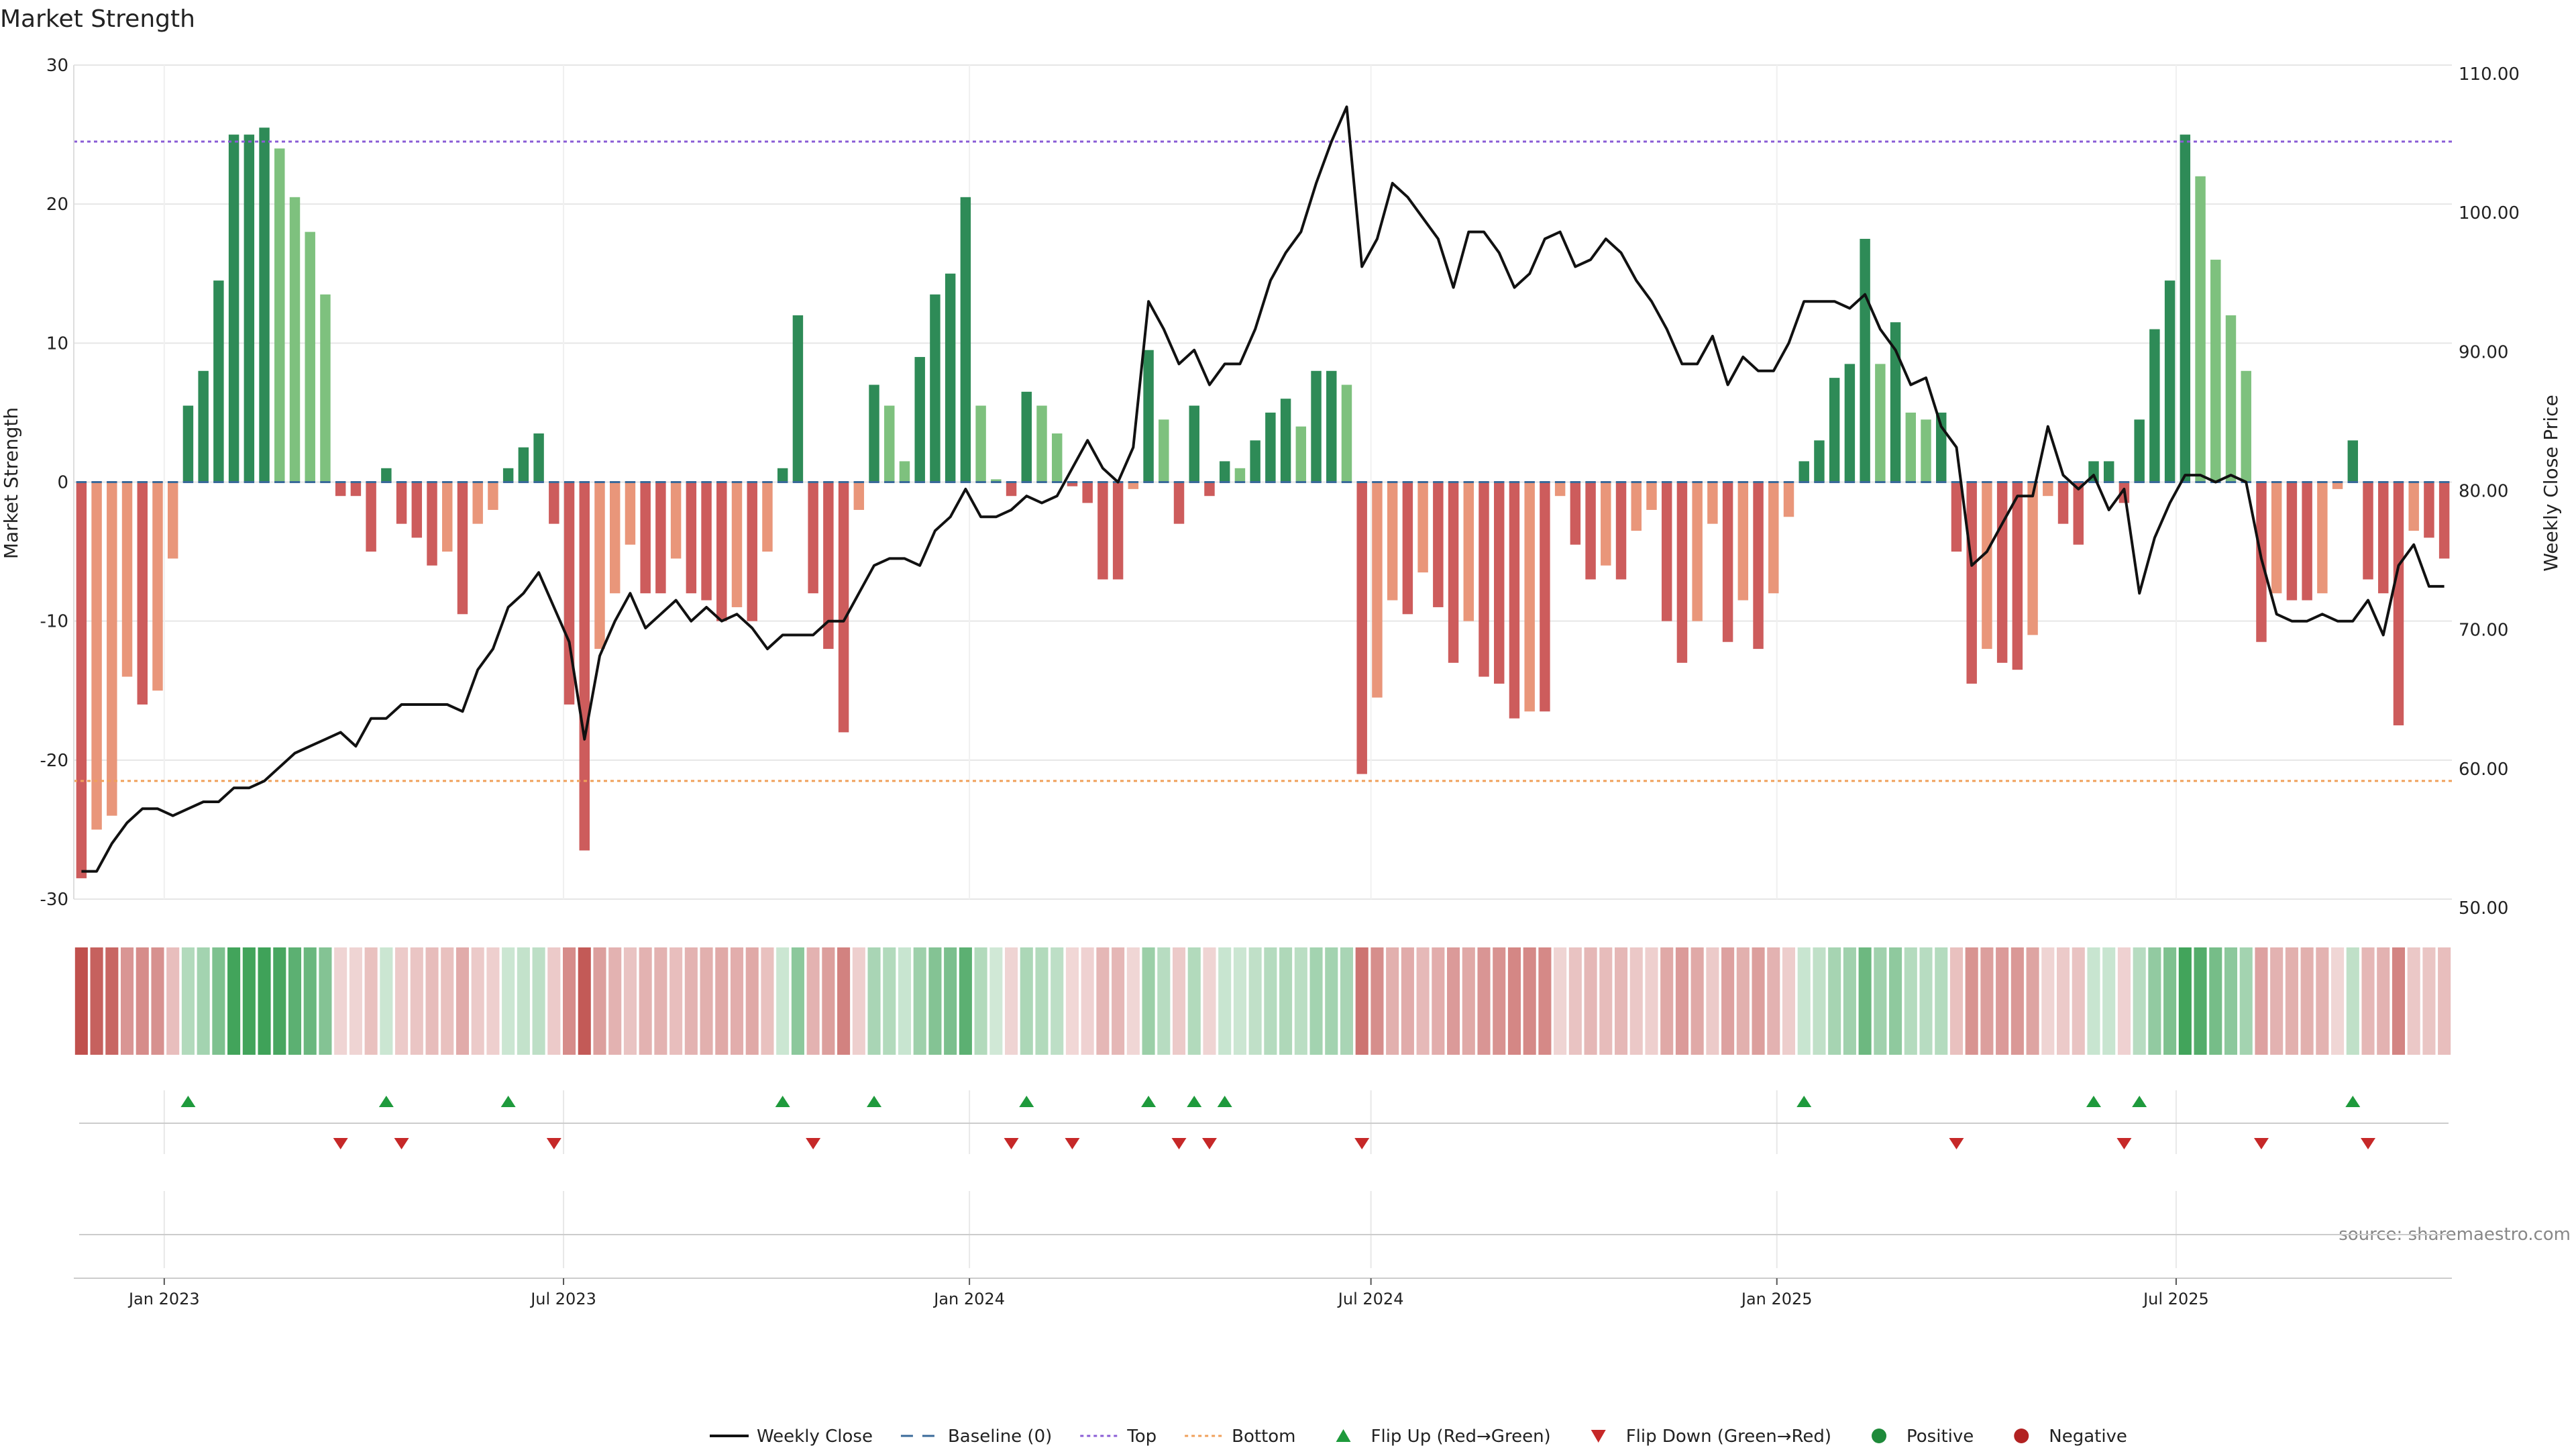  Describe the element at coordinates (2483, 352) in the screenshot. I see `y2-tick-label: 90.00` at that location.